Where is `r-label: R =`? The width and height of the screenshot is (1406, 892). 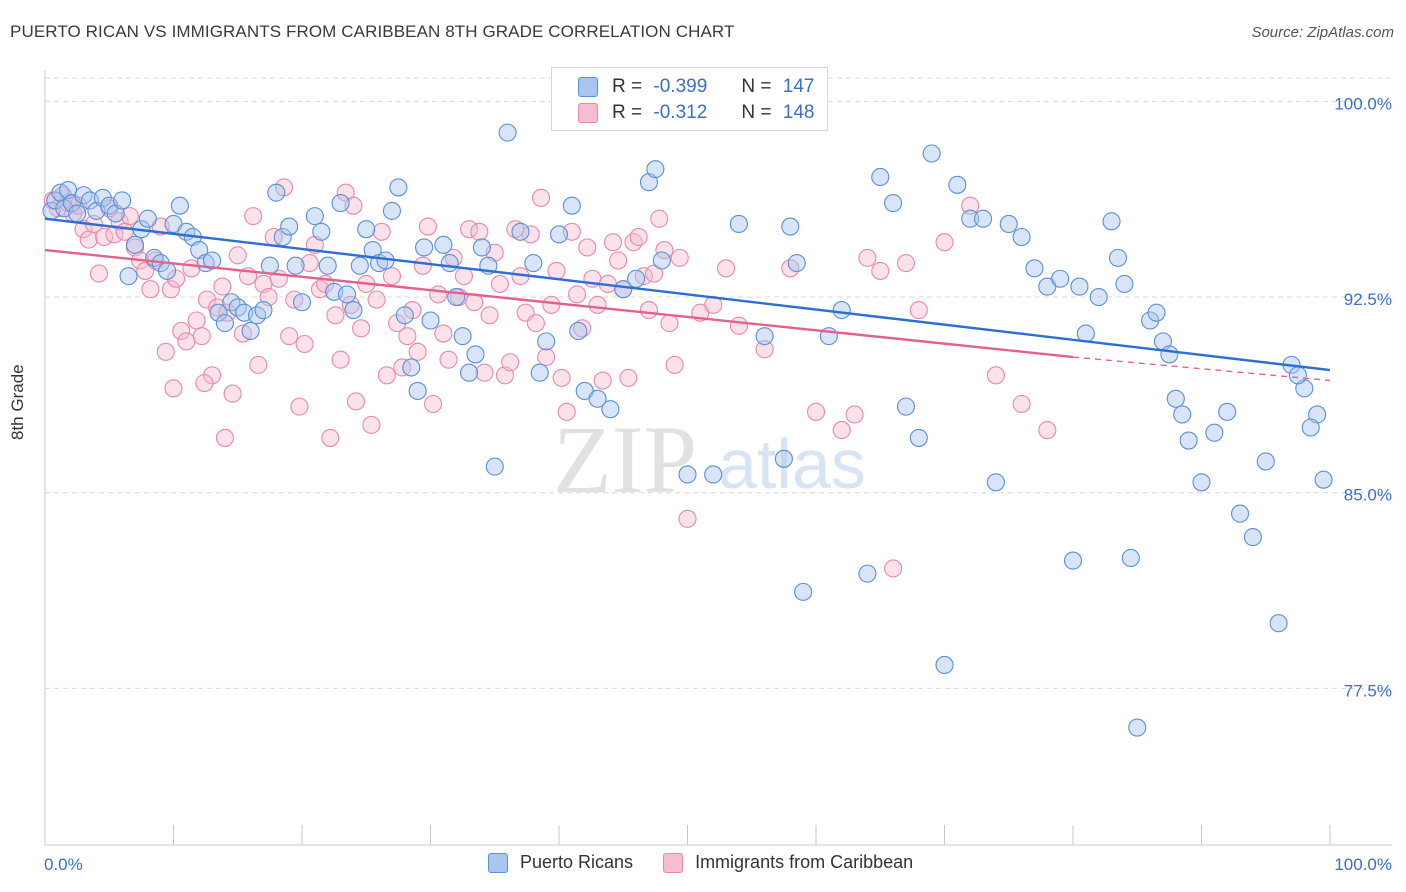 r-label: R = is located at coordinates (627, 86).